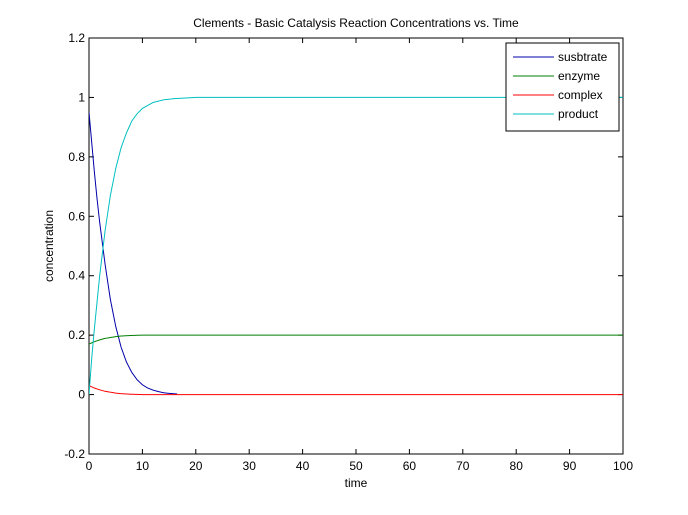 This screenshot has width=688, height=515. What do you see at coordinates (356, 390) in the screenshot?
I see `series-line-complex` at bounding box center [356, 390].